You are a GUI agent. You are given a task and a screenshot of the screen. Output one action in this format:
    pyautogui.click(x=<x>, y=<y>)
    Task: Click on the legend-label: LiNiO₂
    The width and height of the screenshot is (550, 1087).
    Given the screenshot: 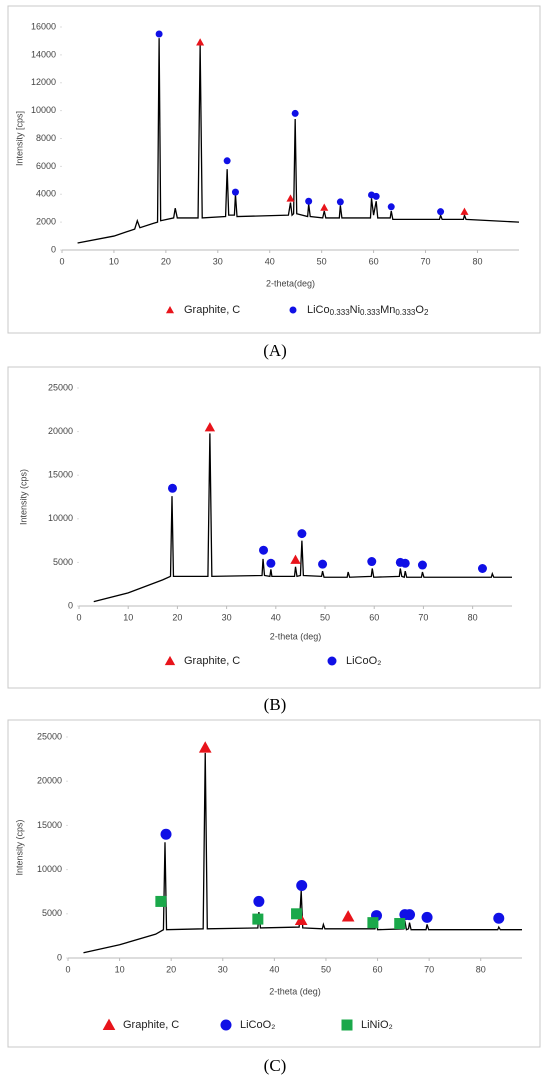 What is the action you would take?
    pyautogui.click(x=377, y=1025)
    